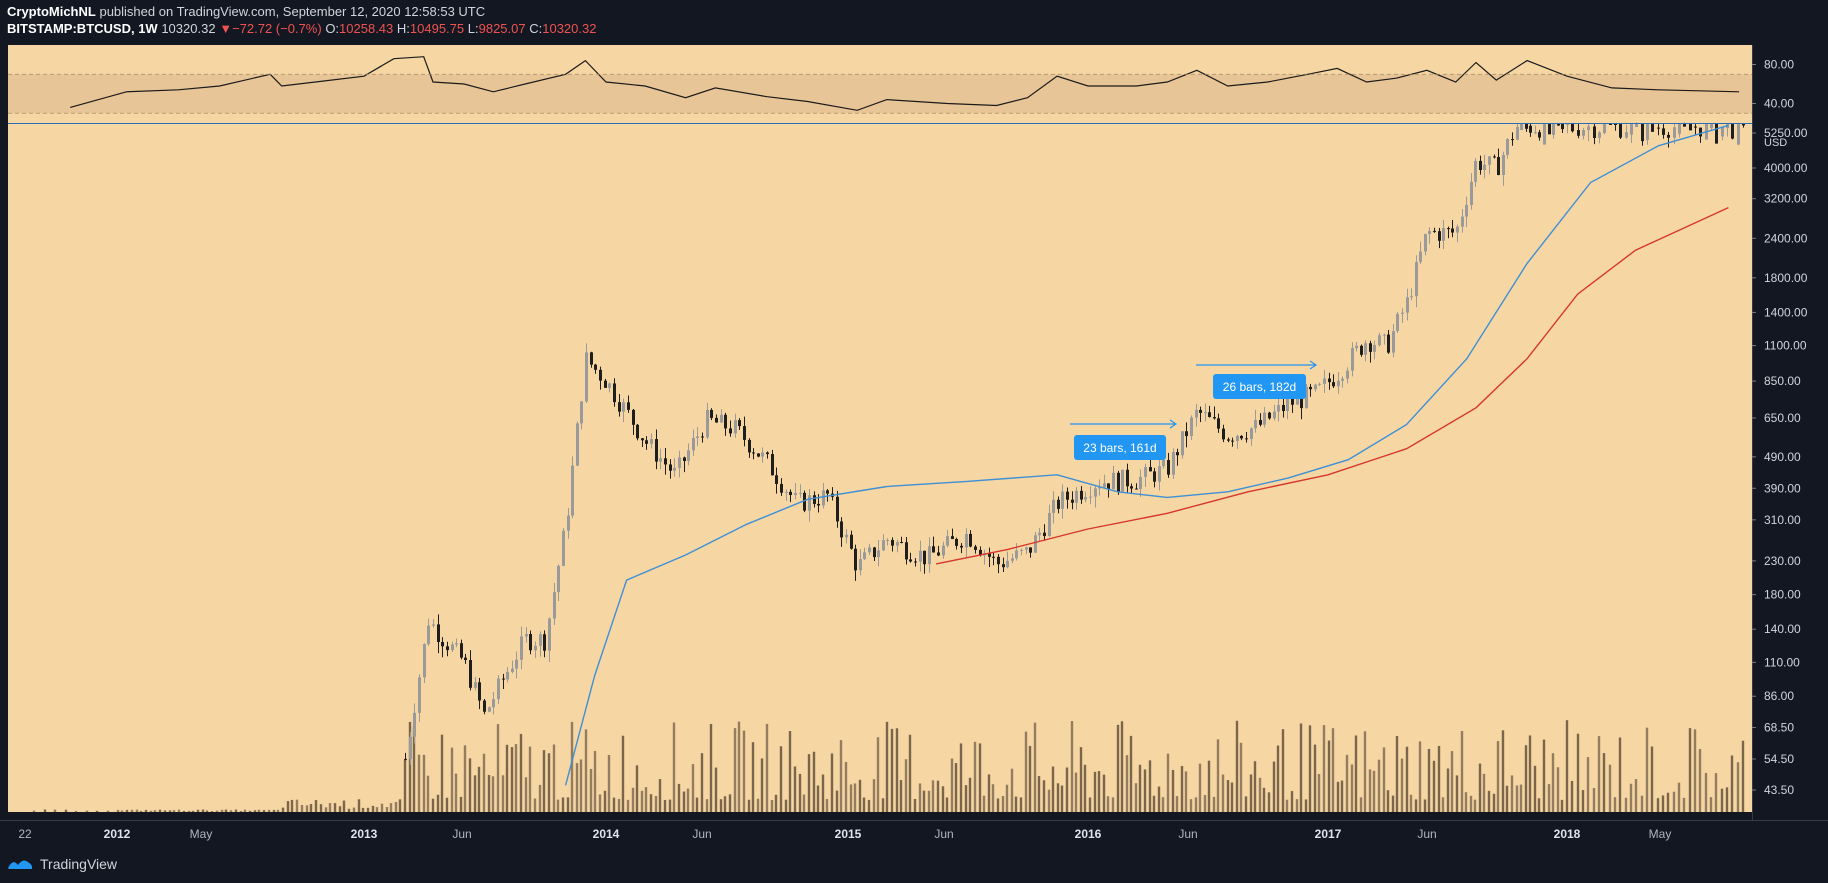 The width and height of the screenshot is (1828, 883). I want to click on rsi-tick-label: 80.00, so click(1779, 65).